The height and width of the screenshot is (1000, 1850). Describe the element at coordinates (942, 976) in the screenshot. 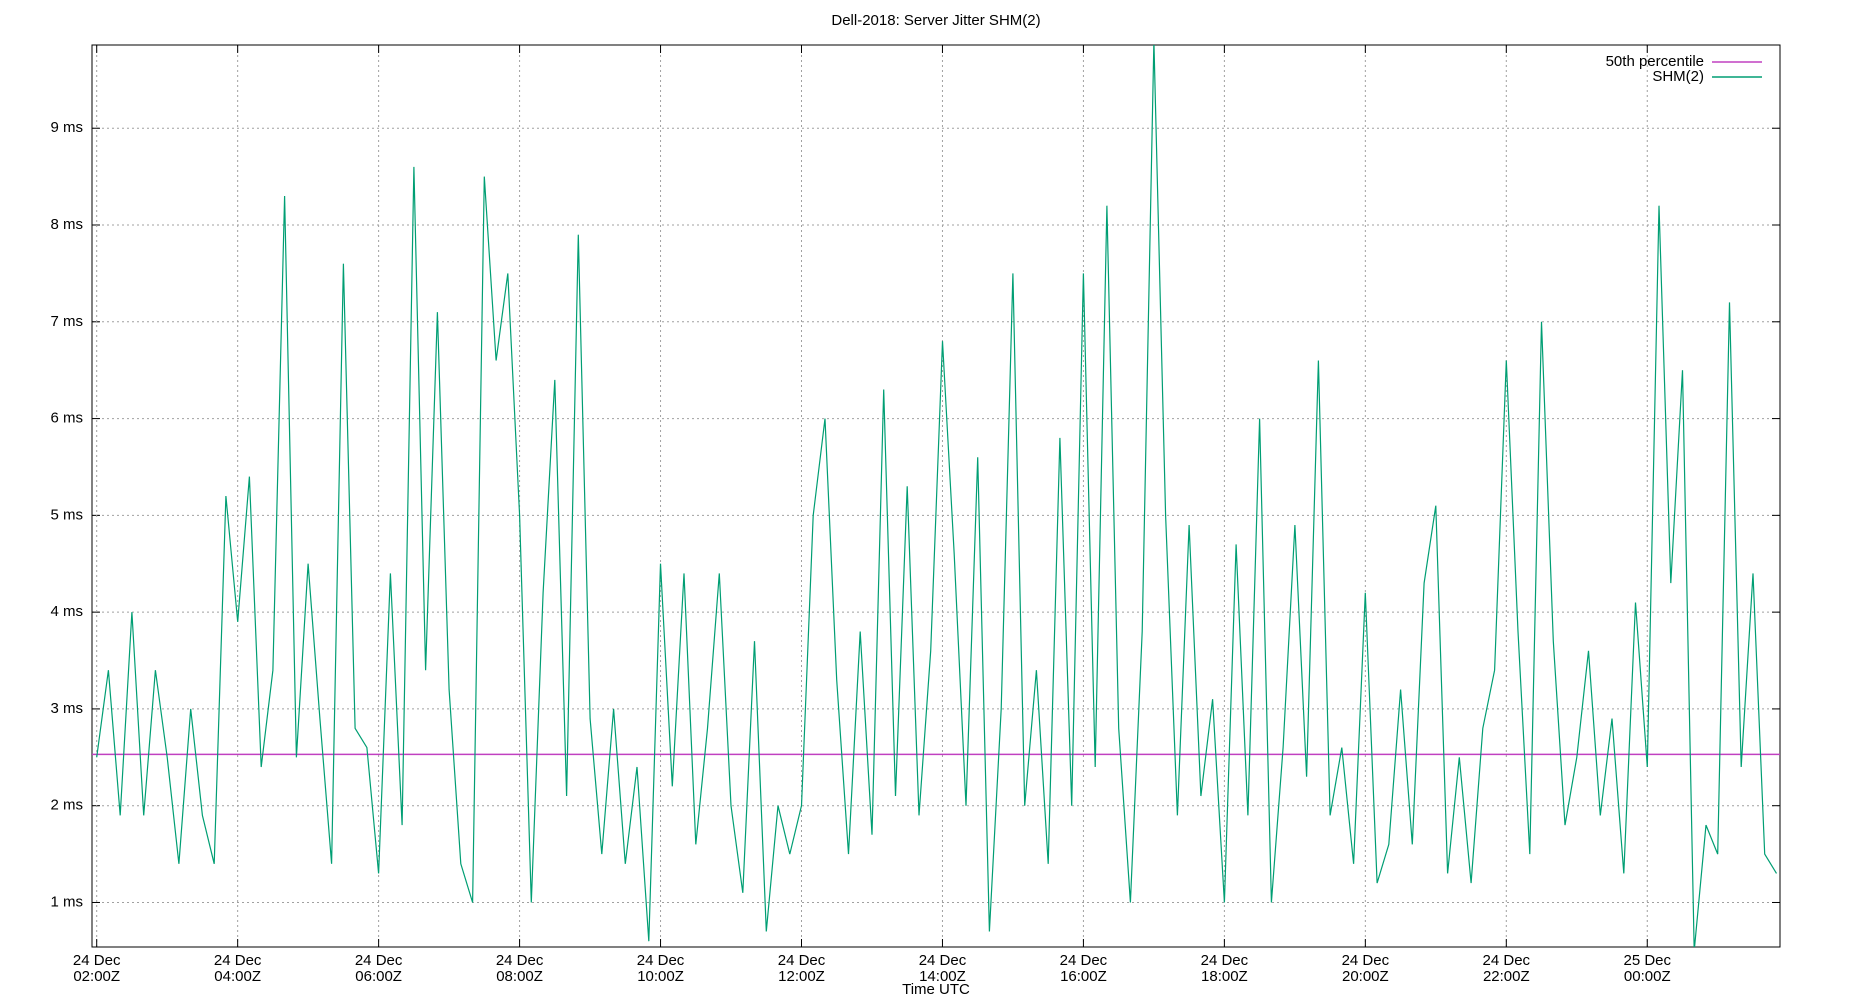

I see `x-tick-line: 14:00Z` at that location.